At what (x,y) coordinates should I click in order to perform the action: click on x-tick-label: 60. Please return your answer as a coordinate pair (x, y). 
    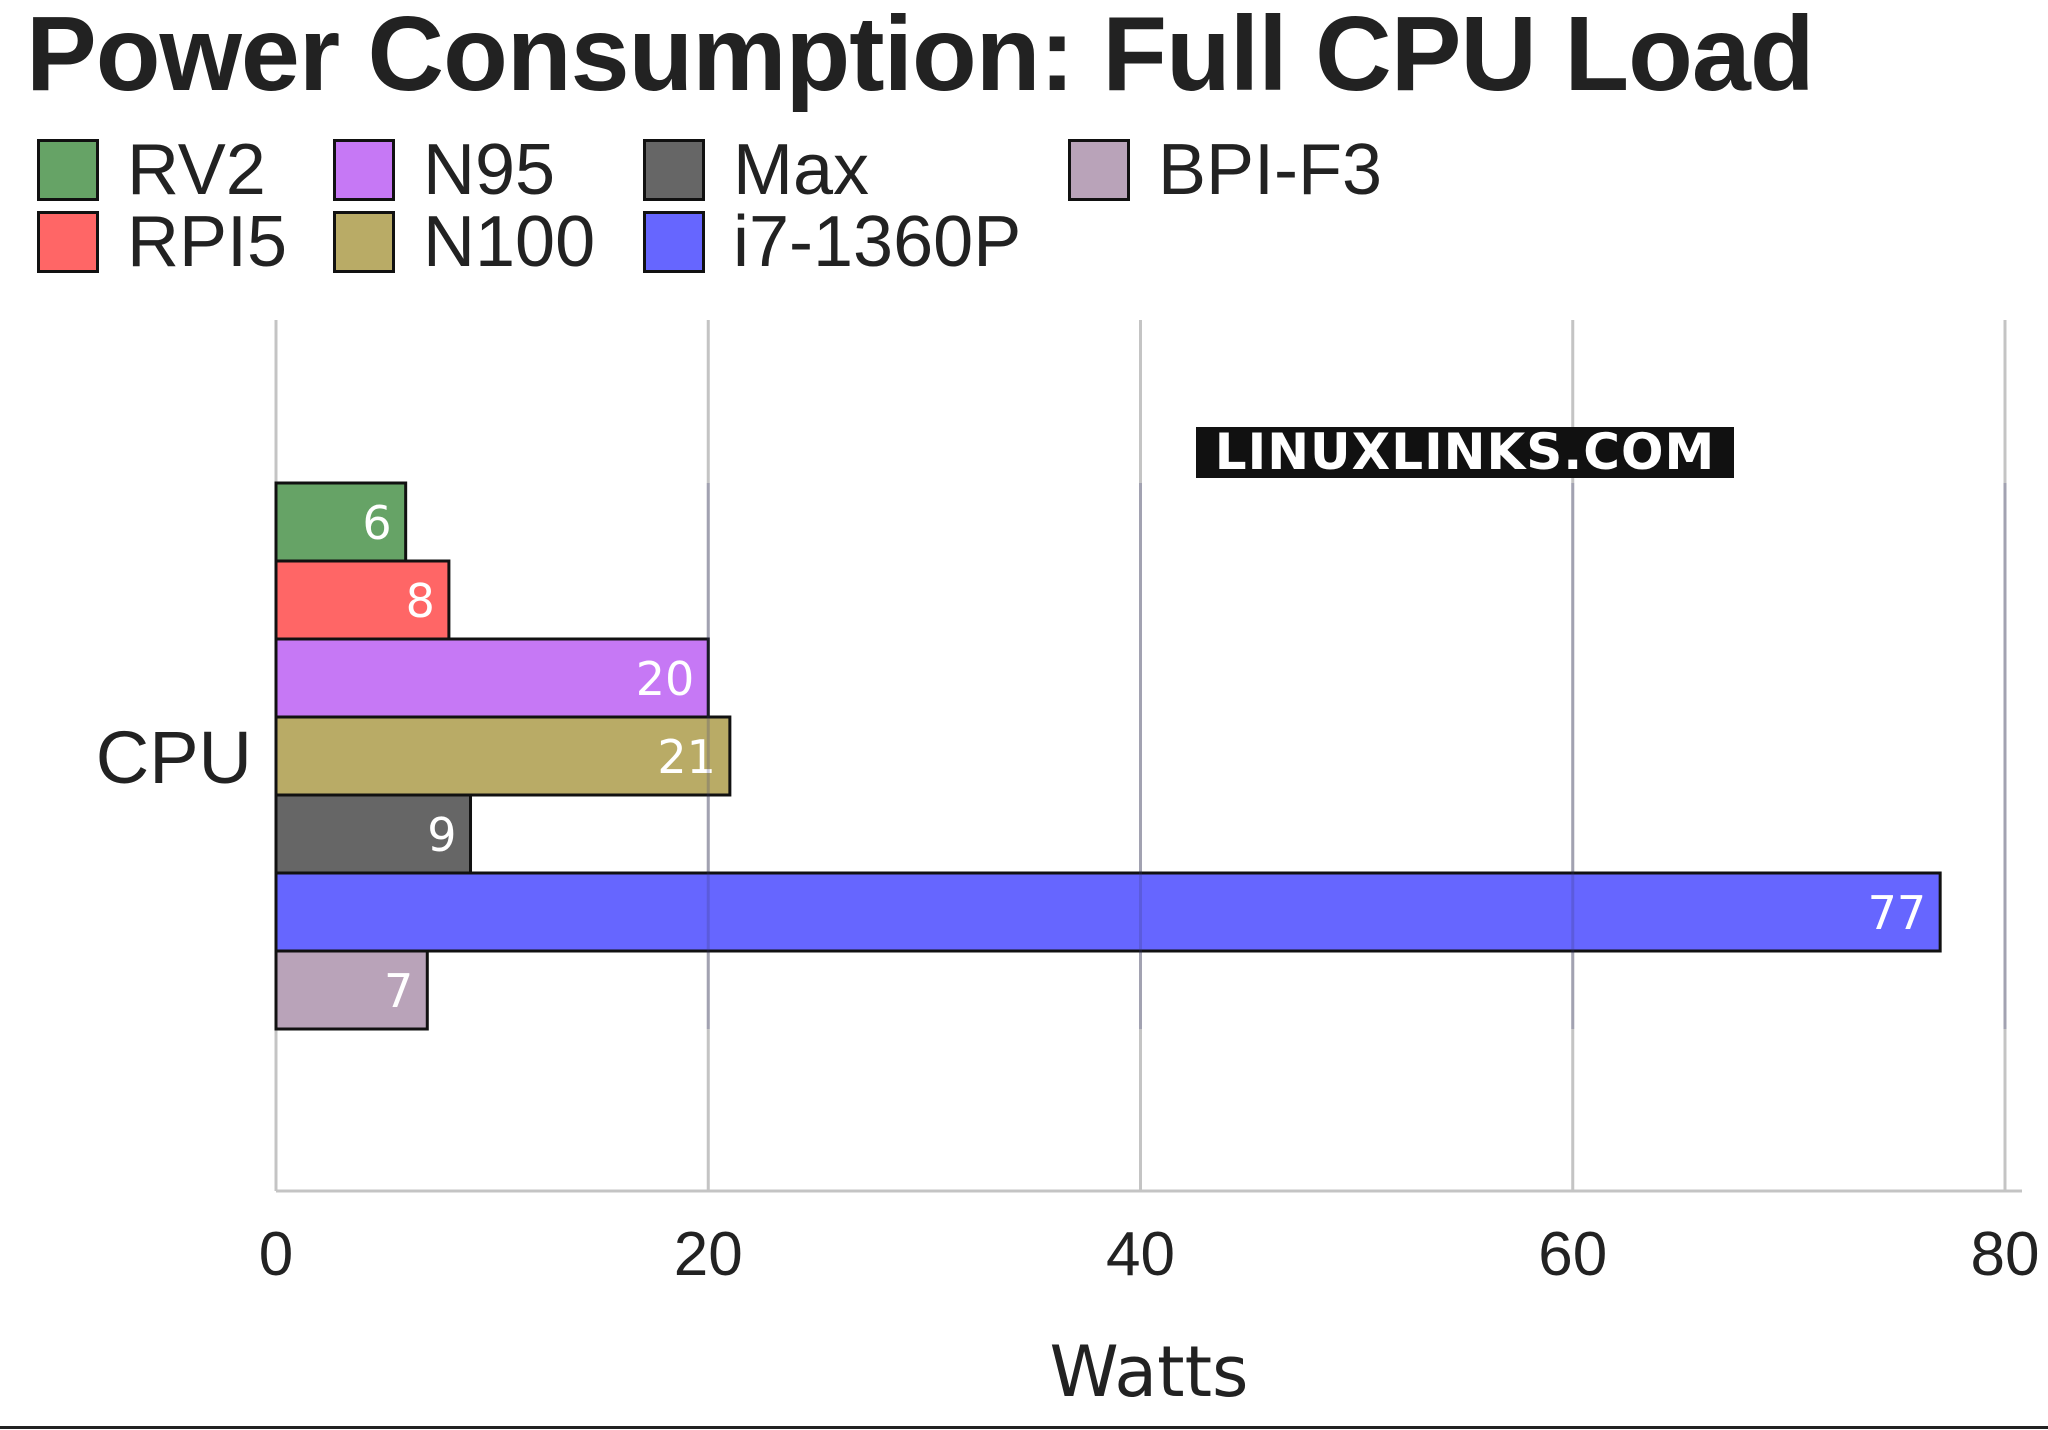
    Looking at the image, I should click on (1572, 1254).